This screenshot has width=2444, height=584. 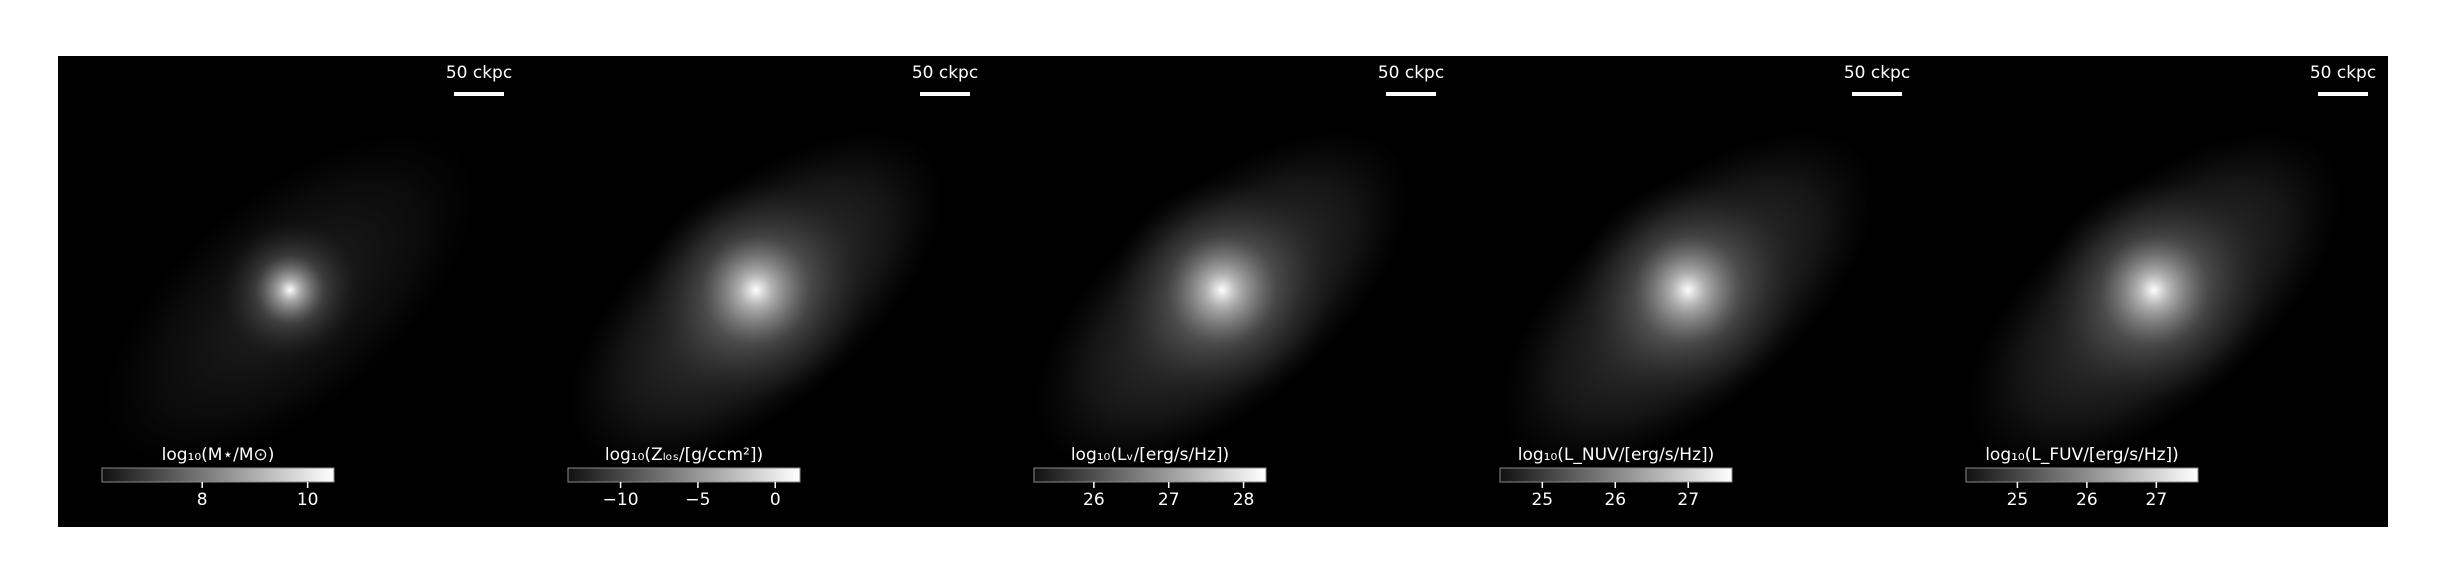 What do you see at coordinates (218, 455) in the screenshot?
I see `colorbar-label: log₁₀(M⋆/M⊙)` at bounding box center [218, 455].